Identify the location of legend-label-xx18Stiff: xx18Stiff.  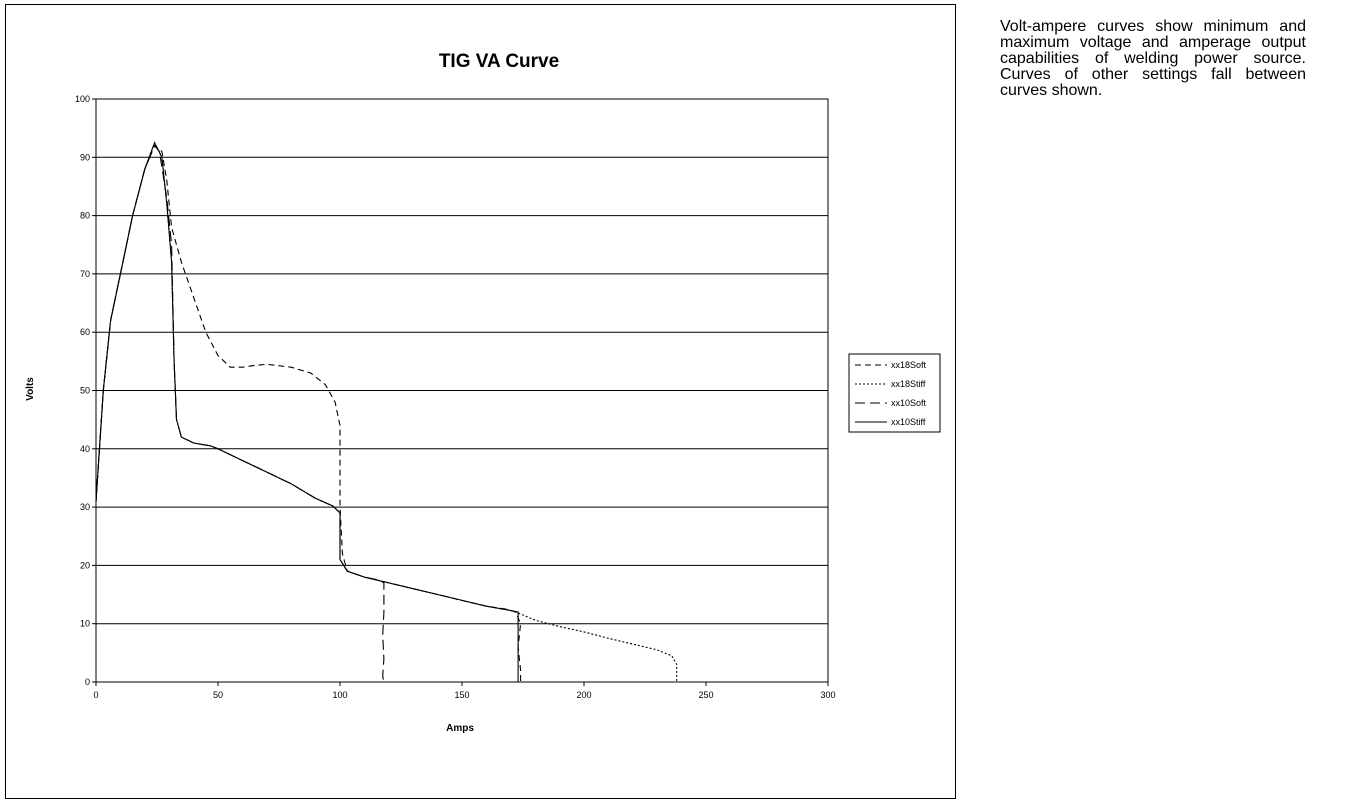
(908, 384).